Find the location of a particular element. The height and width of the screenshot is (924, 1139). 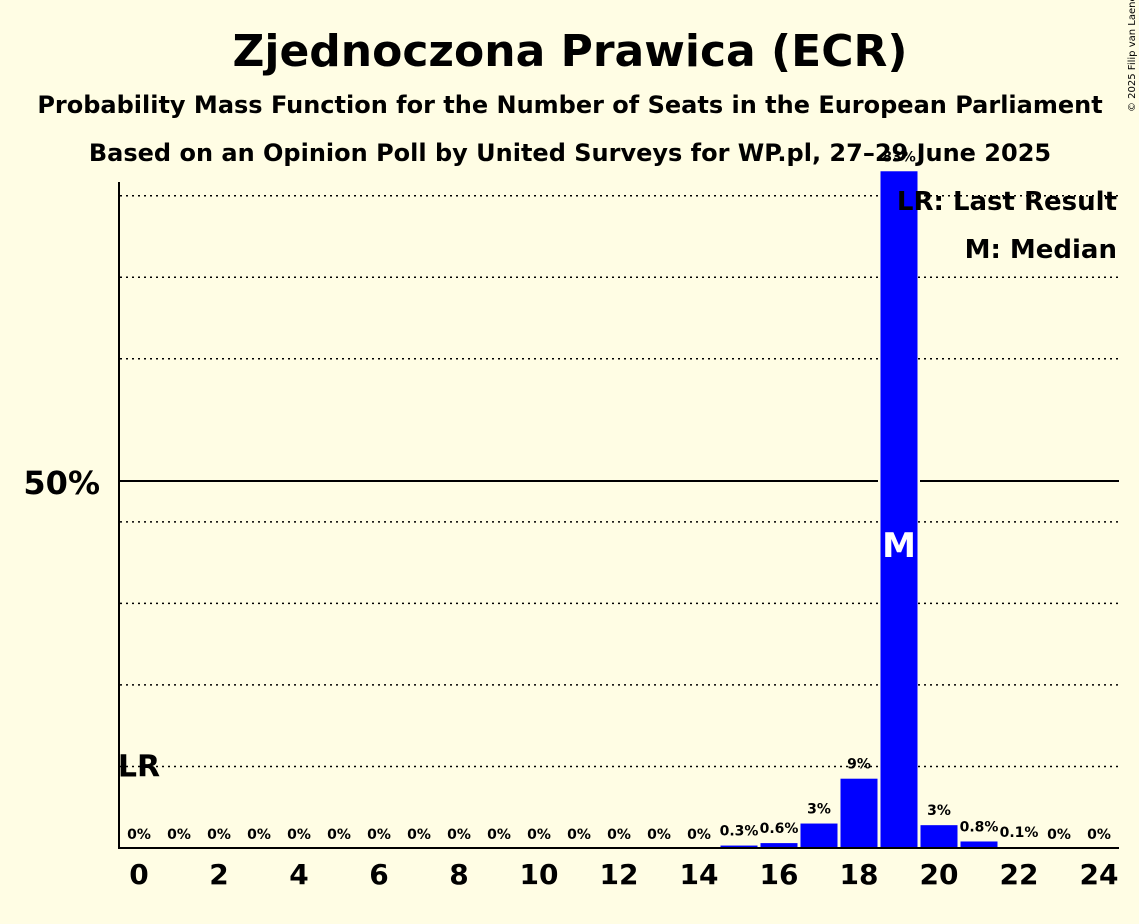

legend-last-result: LR: Last Result is located at coordinates (1007, 202).